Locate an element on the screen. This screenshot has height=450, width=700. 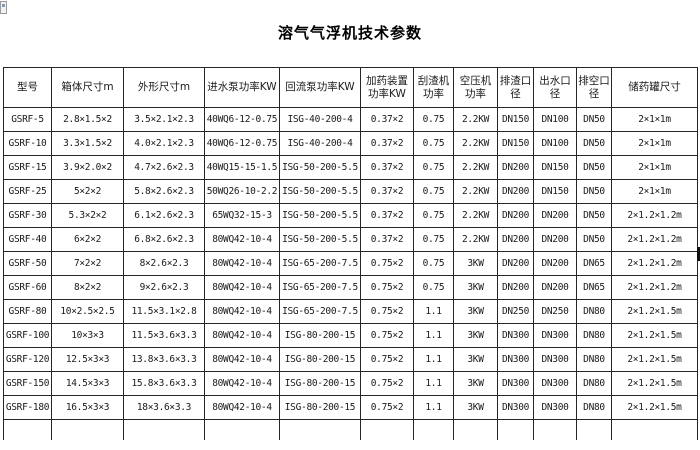
column-header: 加药装置功率KW is located at coordinates (387, 87).